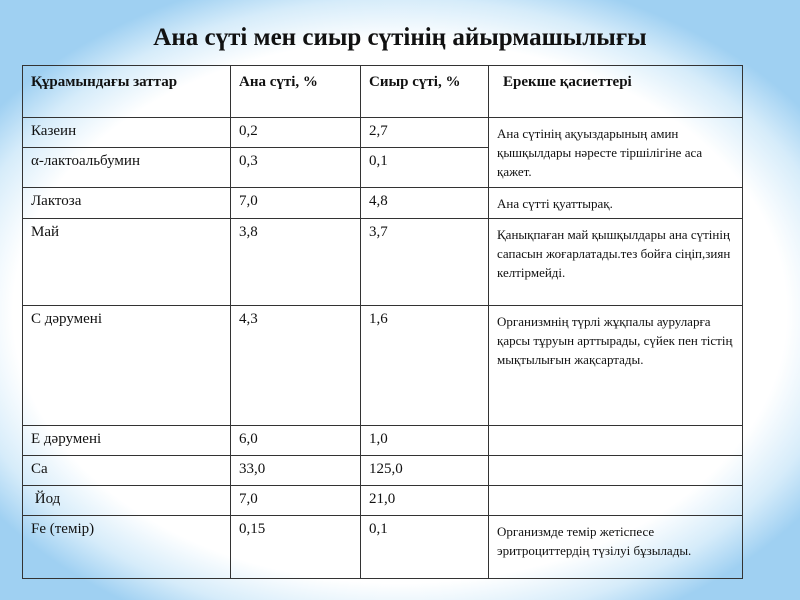  I want to click on cell-cow: 1,6, so click(424, 365).